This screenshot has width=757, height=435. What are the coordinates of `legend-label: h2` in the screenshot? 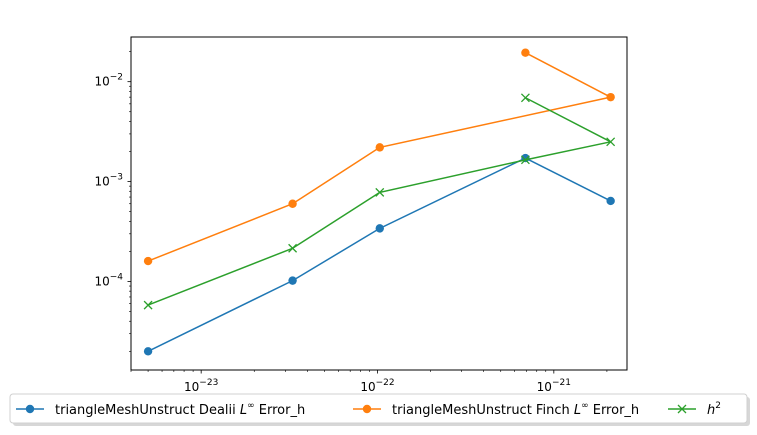 It's located at (714, 409).